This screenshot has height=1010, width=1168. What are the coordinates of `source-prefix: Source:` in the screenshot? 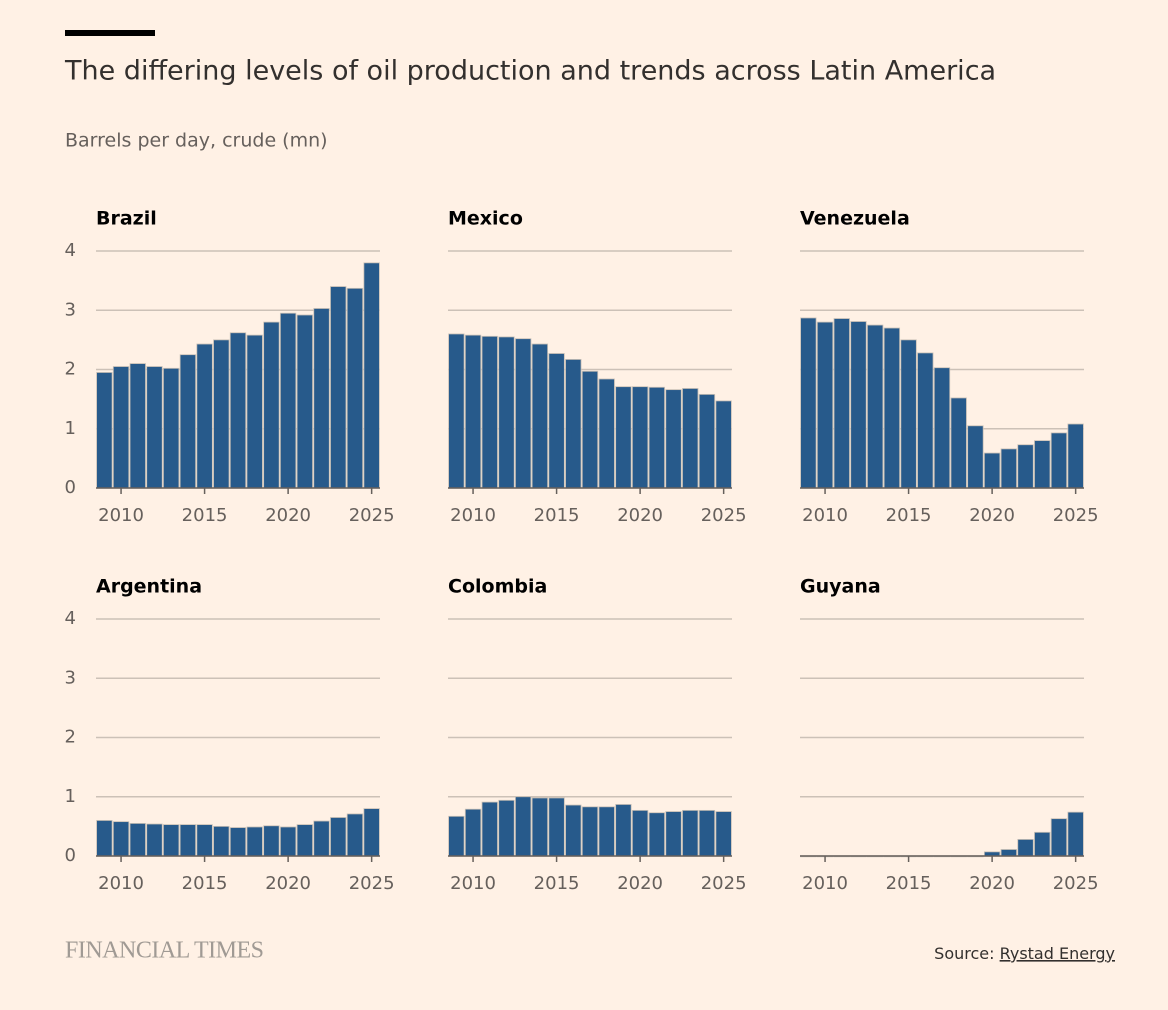 It's located at (964, 953).